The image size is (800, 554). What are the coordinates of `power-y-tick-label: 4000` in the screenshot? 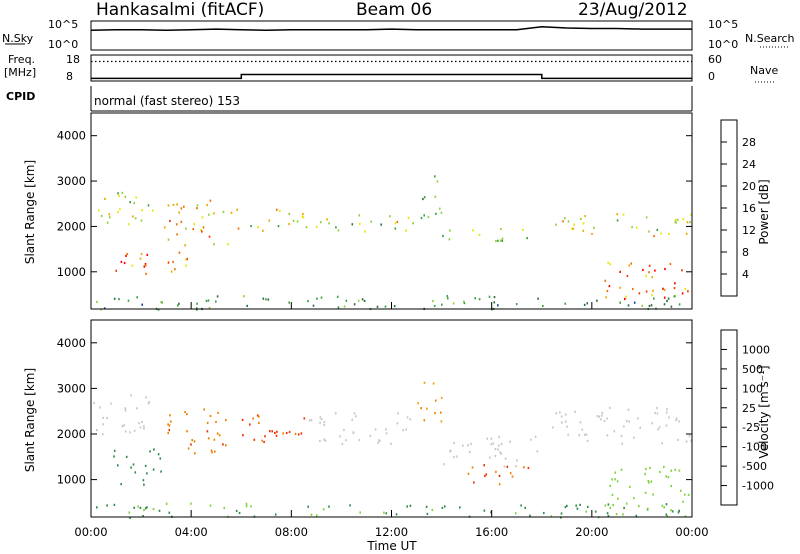 It's located at (71, 136).